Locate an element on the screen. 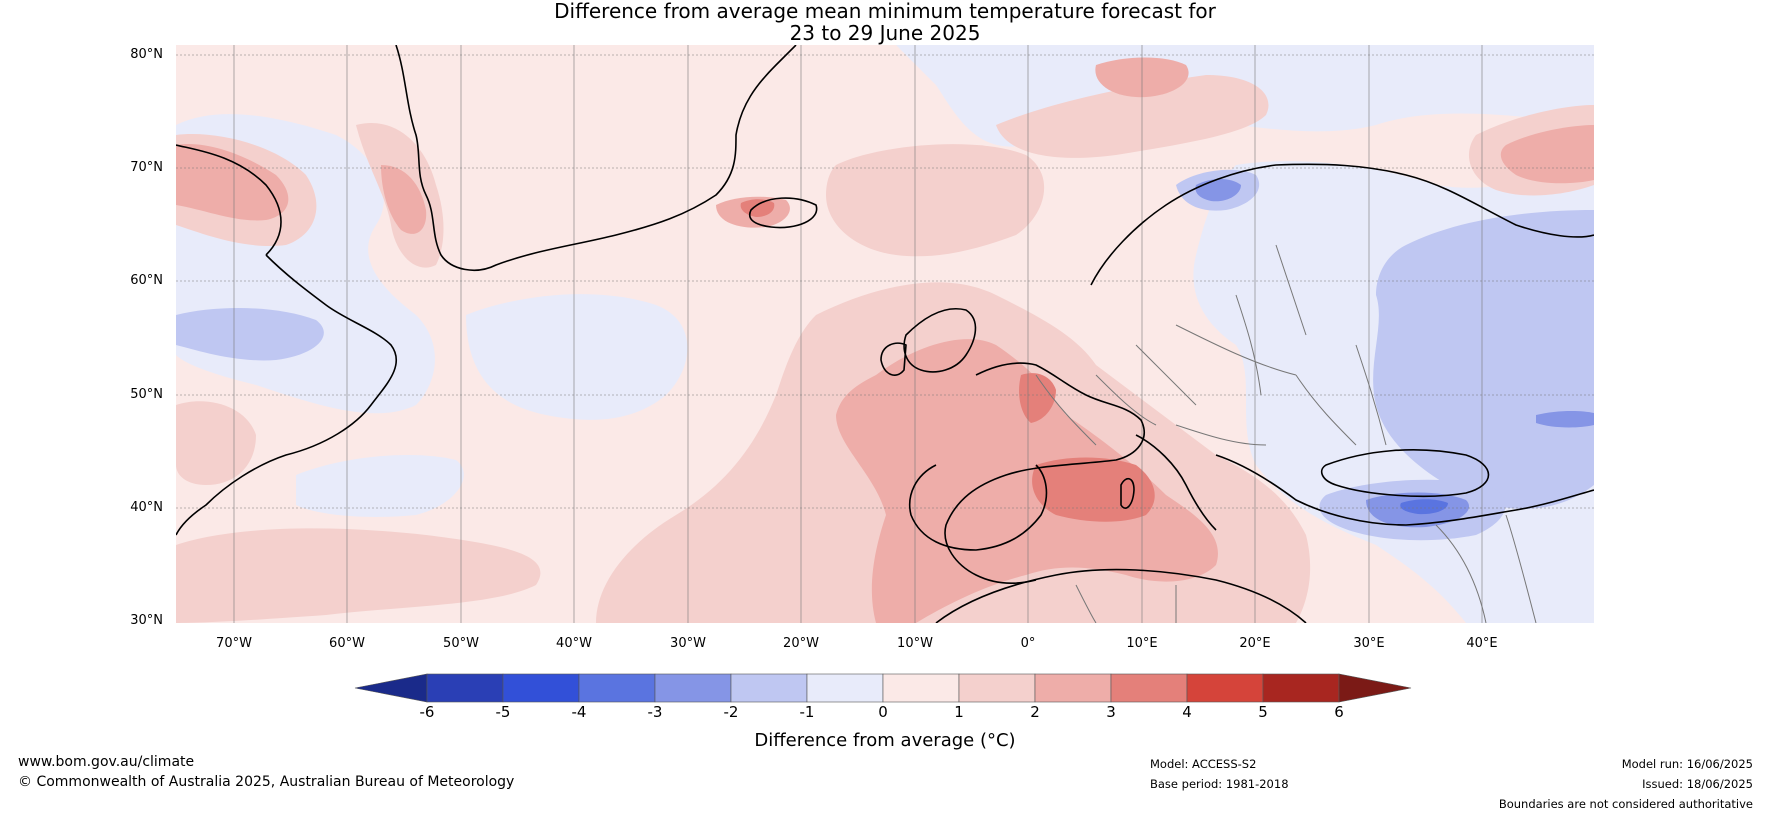 The image size is (1770, 816). coastline-corsica-sardinia is located at coordinates (1127, 493).